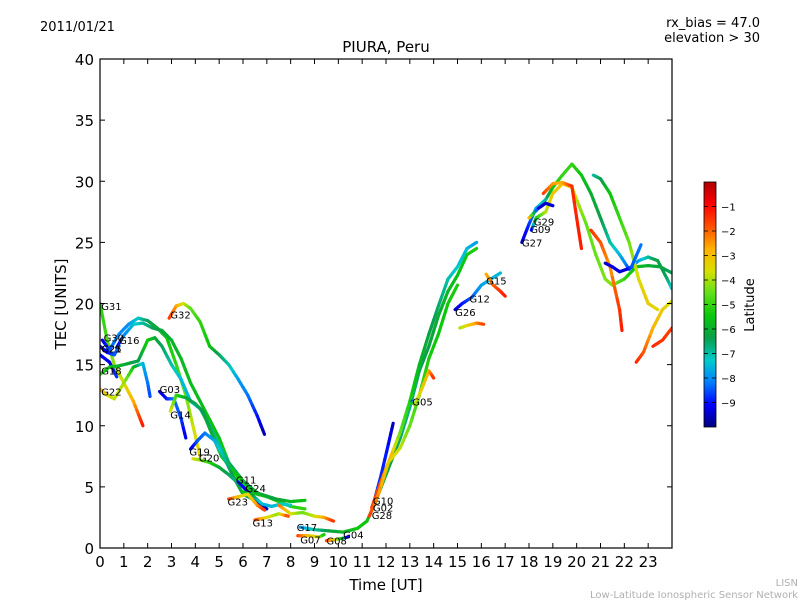 Image resolution: width=800 pixels, height=600 pixels. I want to click on x-tick-label: 4, so click(196, 562).